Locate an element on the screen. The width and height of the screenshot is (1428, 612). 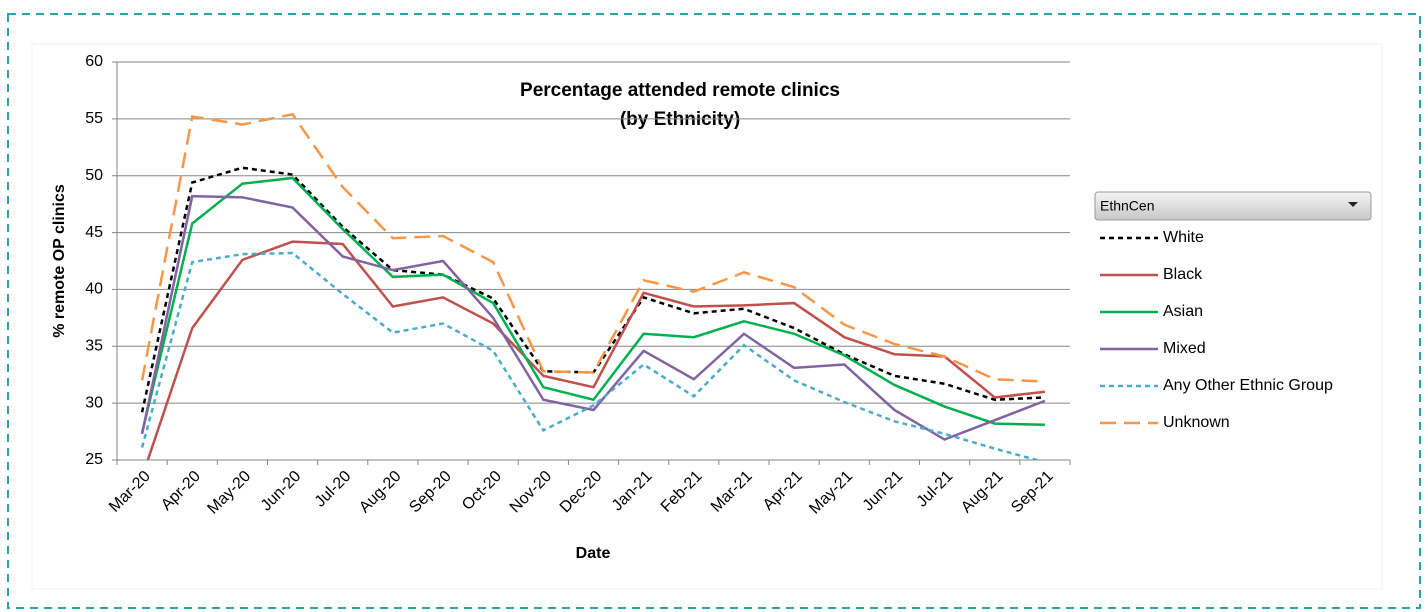
y-tick-label: 55 is located at coordinates (94, 118).